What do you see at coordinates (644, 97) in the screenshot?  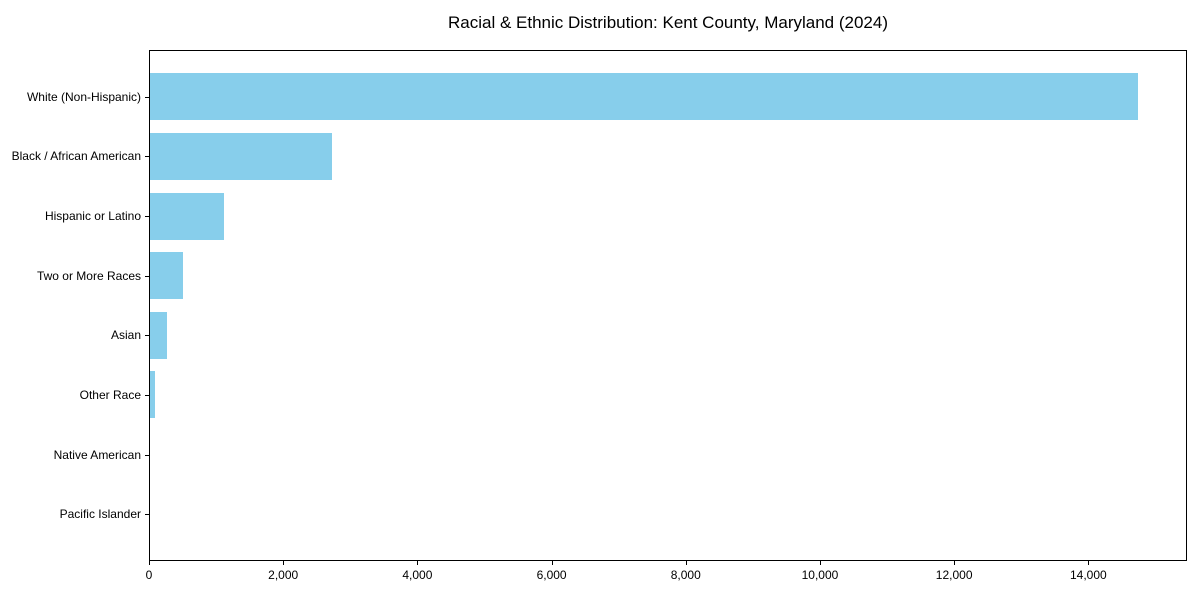 I see `bar-white-non-hispanic` at bounding box center [644, 97].